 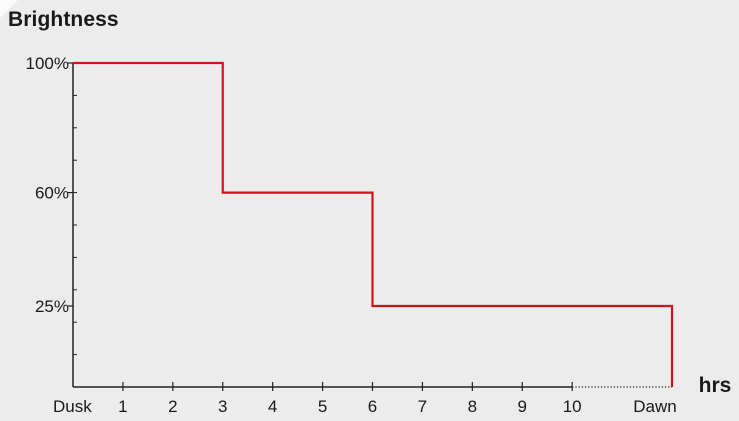 I want to click on x-tick-label: 10, so click(x=572, y=406).